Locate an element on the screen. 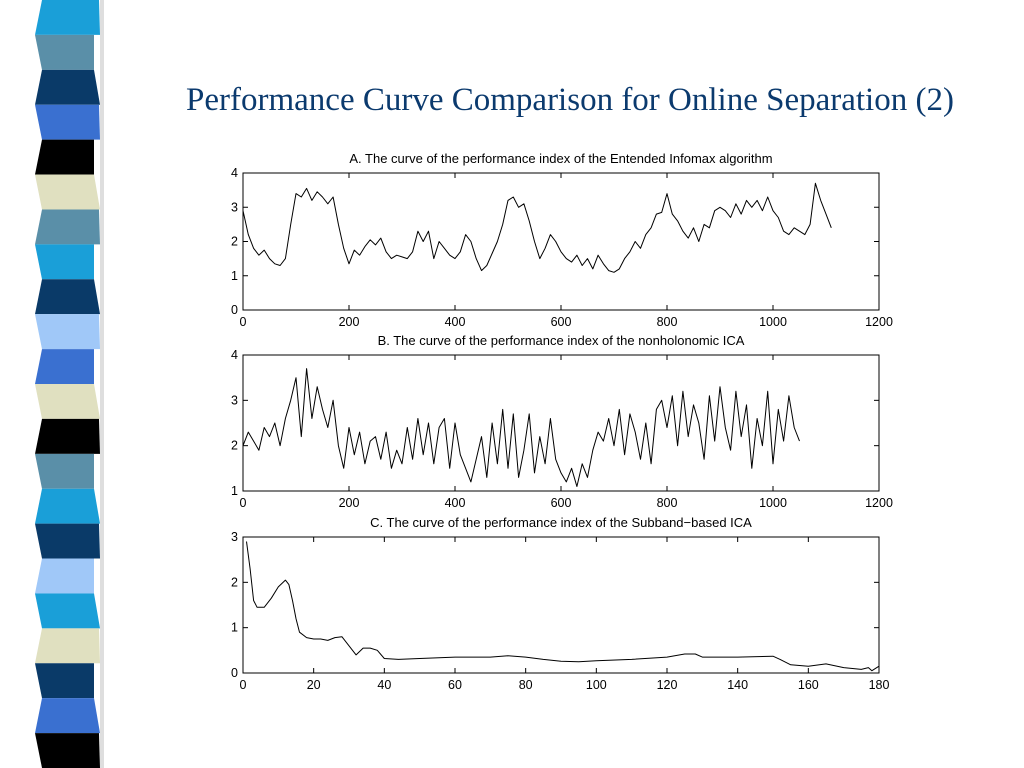 The width and height of the screenshot is (1024, 768). series-line-a is located at coordinates (537, 227).